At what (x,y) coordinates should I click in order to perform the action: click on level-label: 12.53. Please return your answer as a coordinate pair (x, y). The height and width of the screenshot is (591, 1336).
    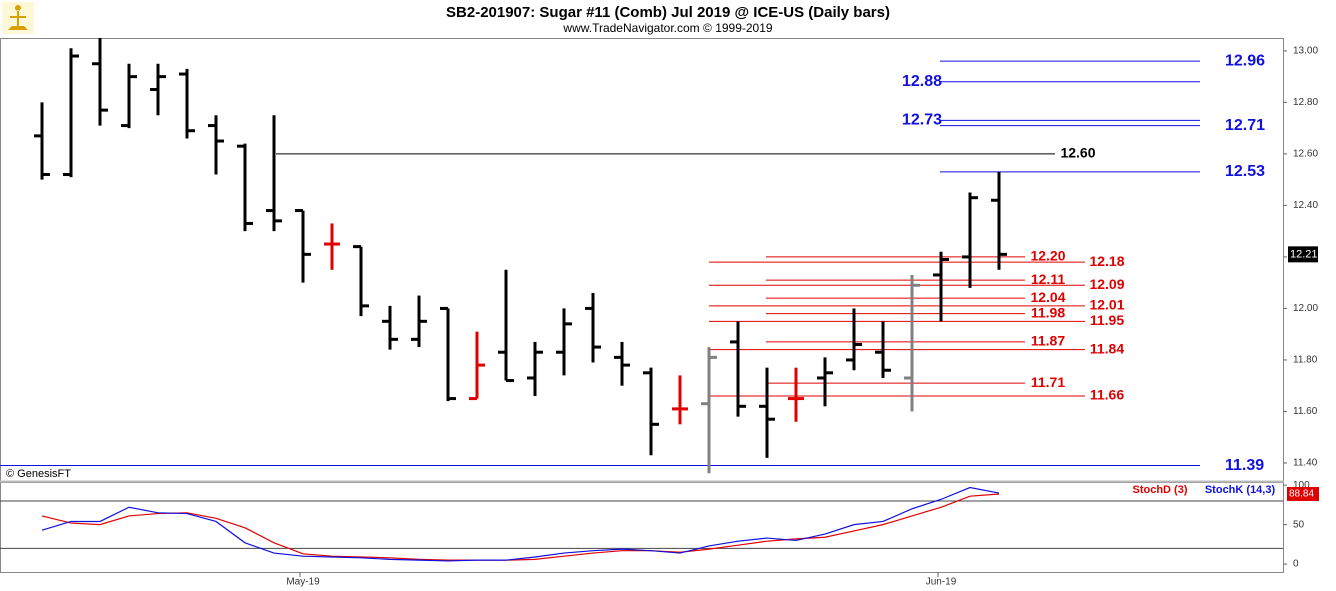
    Looking at the image, I should click on (1245, 171).